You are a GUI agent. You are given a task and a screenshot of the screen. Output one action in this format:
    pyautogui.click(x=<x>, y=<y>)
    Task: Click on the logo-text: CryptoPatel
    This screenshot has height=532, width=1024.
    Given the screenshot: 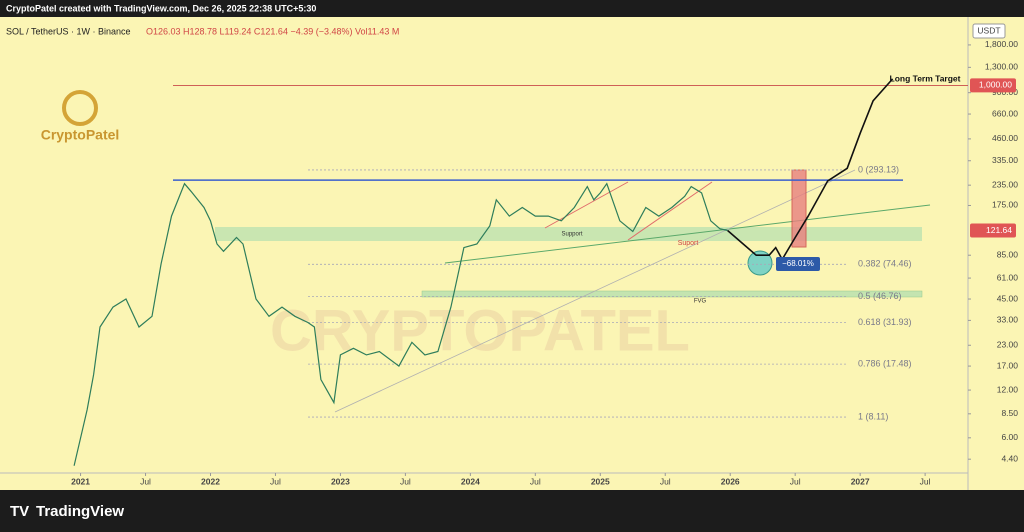 What is the action you would take?
    pyautogui.click(x=80, y=135)
    